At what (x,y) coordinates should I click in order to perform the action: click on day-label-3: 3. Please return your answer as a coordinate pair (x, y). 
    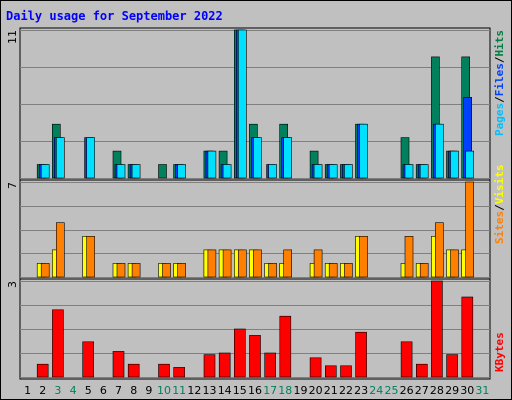
    Looking at the image, I should click on (57, 390).